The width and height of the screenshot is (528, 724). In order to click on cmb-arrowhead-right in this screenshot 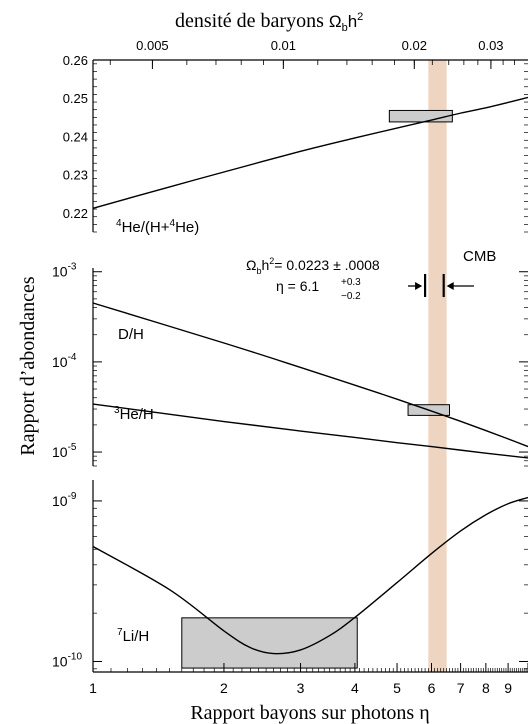, I will do `click(450, 286)`.